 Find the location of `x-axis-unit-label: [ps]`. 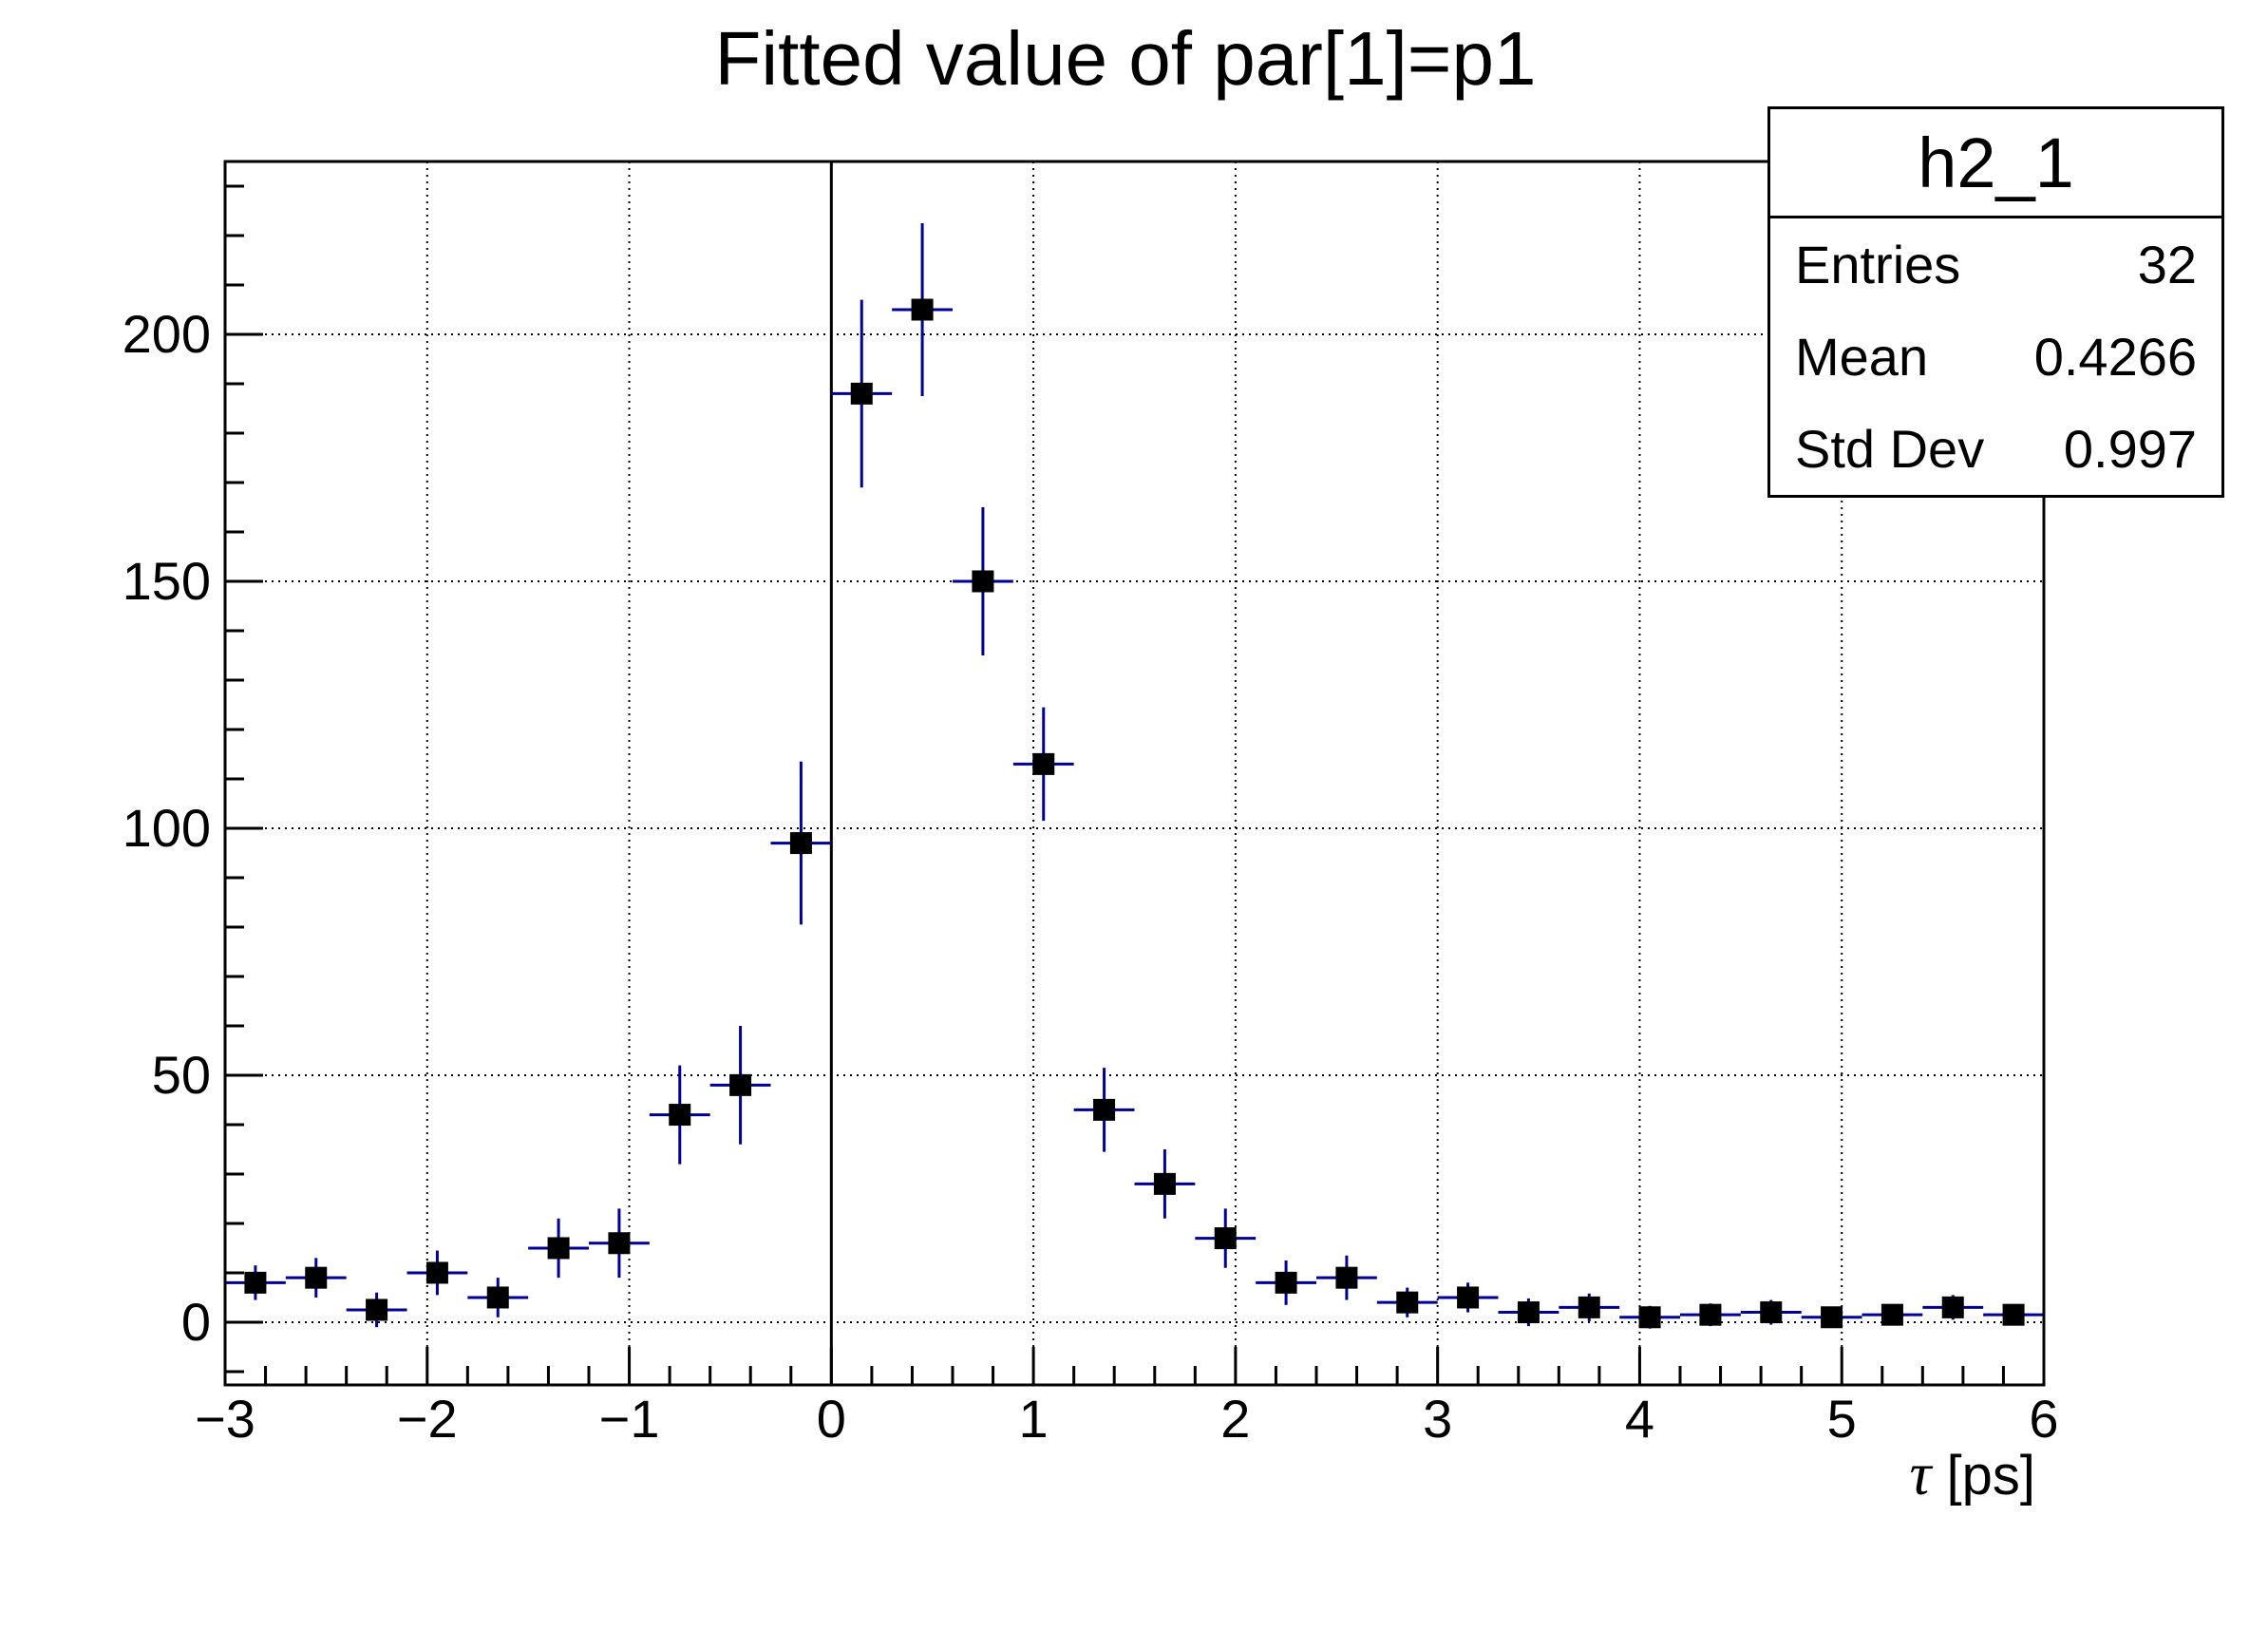

x-axis-unit-label: [ps] is located at coordinates (1984, 1476).